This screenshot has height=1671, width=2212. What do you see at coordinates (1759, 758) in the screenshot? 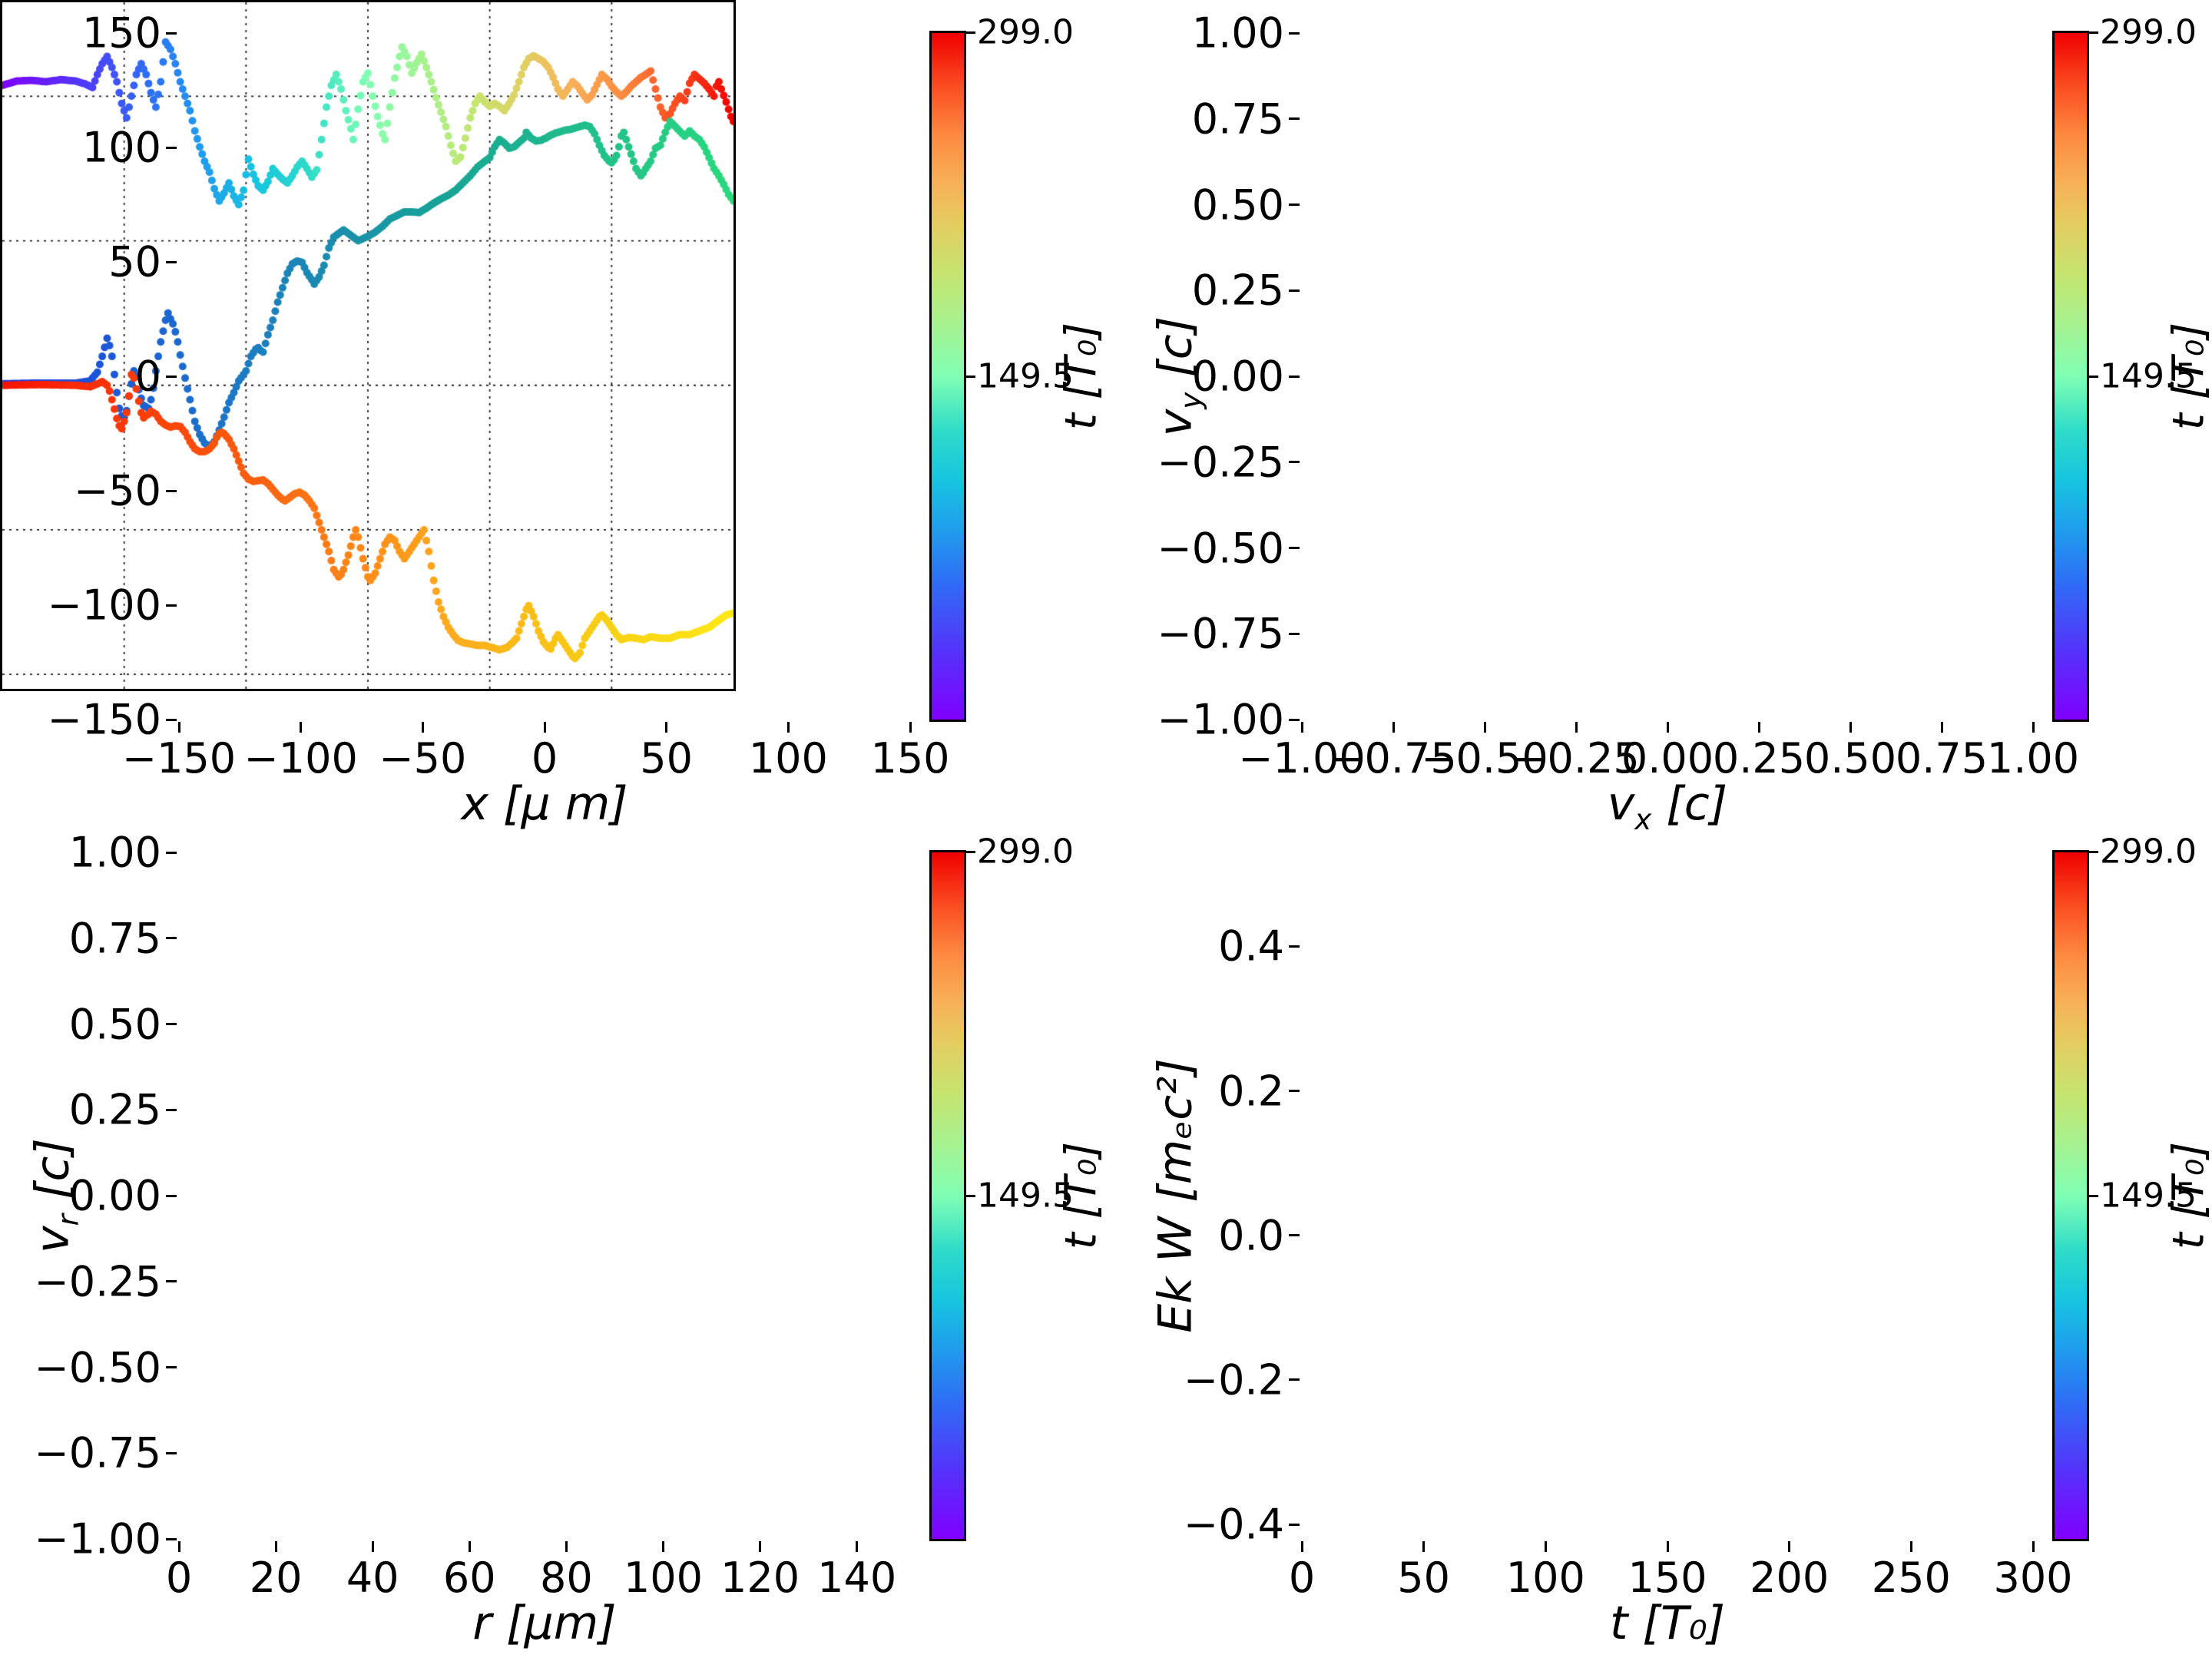
I see `x-tick-label: 0.25` at bounding box center [1759, 758].